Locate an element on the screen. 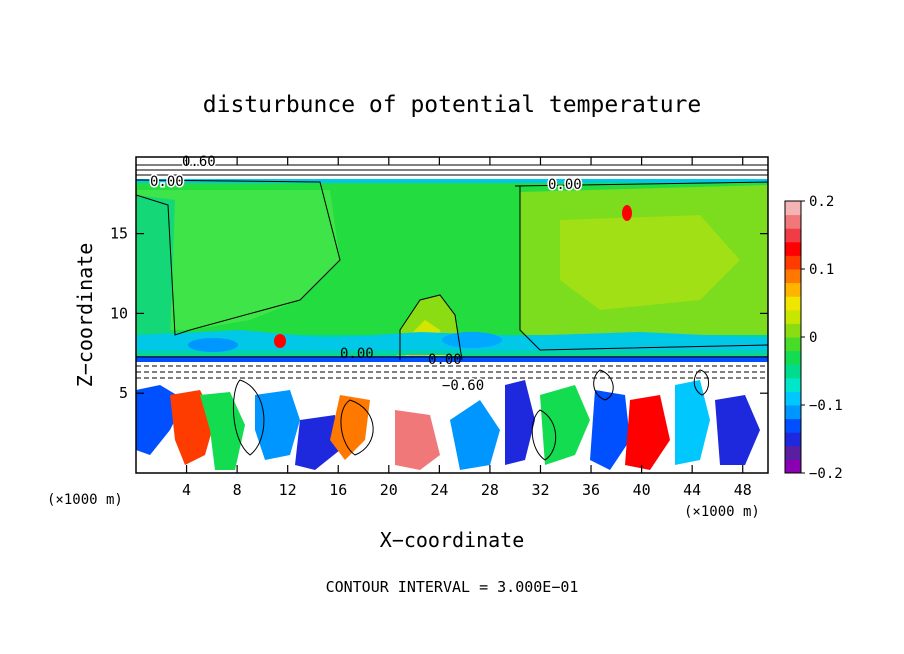 Image resolution: width=904 pixels, height=654 pixels. x-tick-label: 8 is located at coordinates (237, 490).